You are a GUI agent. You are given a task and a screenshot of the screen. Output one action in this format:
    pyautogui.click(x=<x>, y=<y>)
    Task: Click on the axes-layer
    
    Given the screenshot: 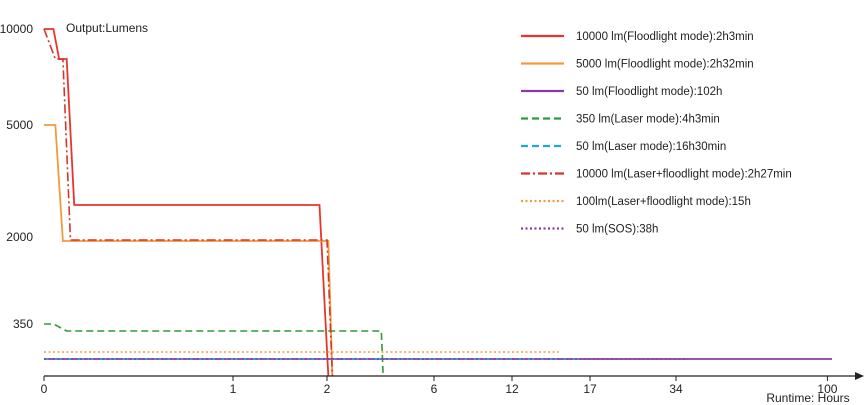 What is the action you would take?
    pyautogui.click(x=454, y=376)
    